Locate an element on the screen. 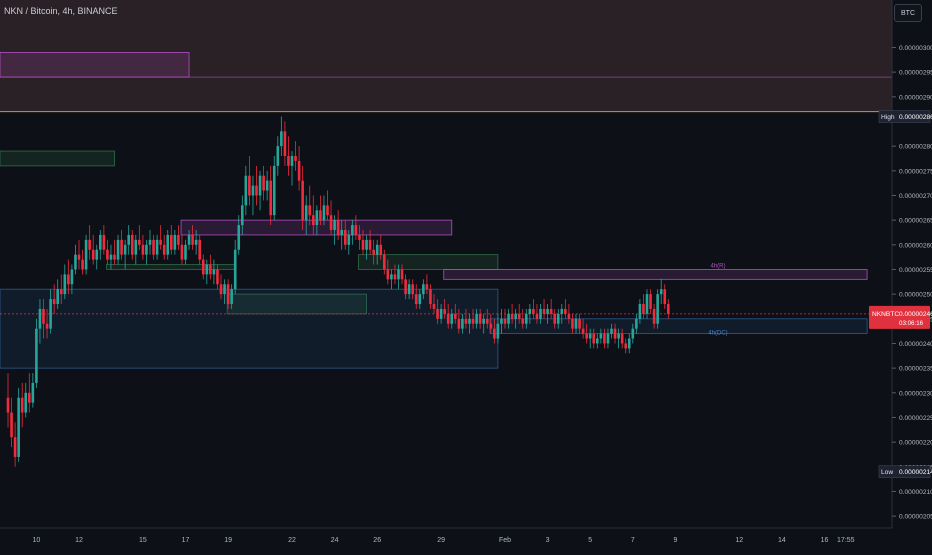 The height and width of the screenshot is (555, 932). demand-zone-mid is located at coordinates (428, 262).